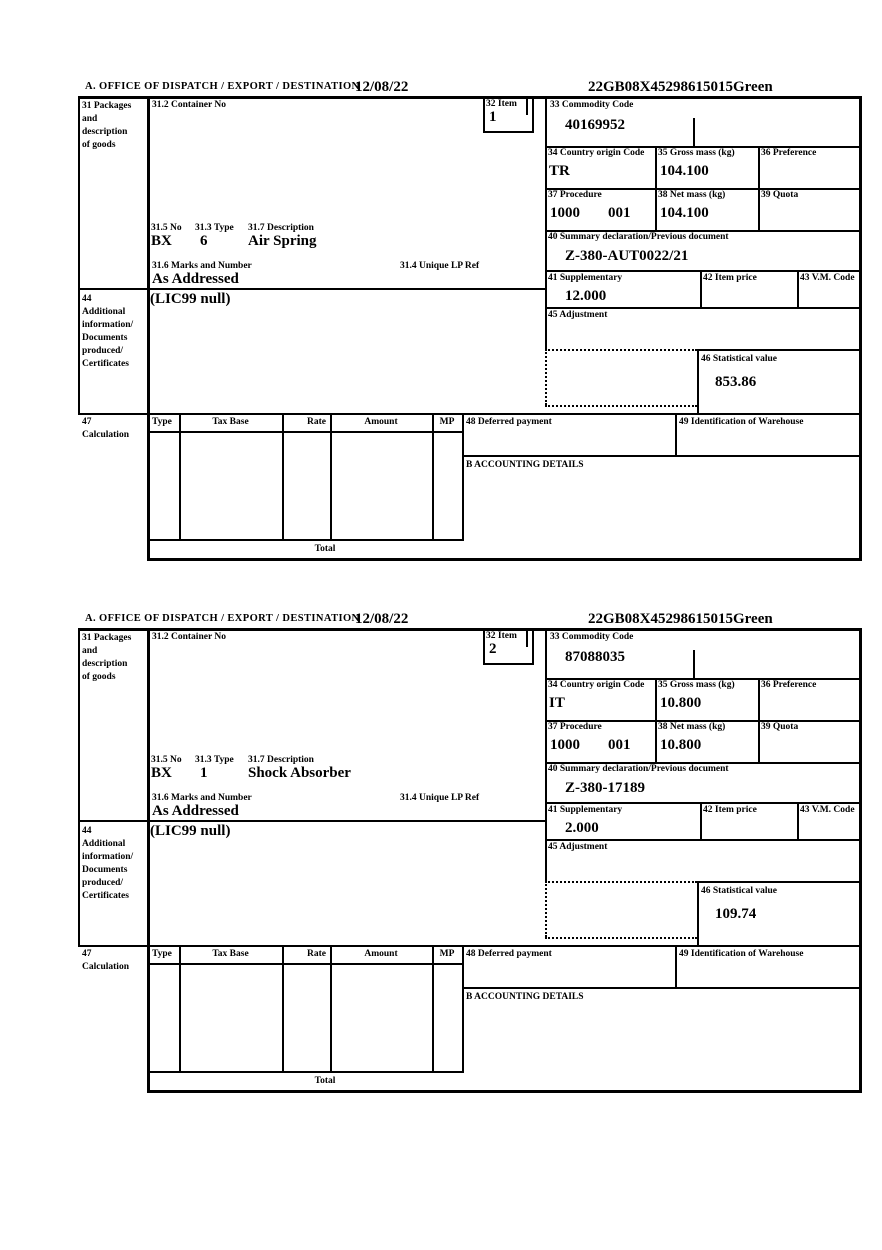 This screenshot has height=1250, width=882. I want to click on goods-description-value: Air Spring, so click(282, 241).